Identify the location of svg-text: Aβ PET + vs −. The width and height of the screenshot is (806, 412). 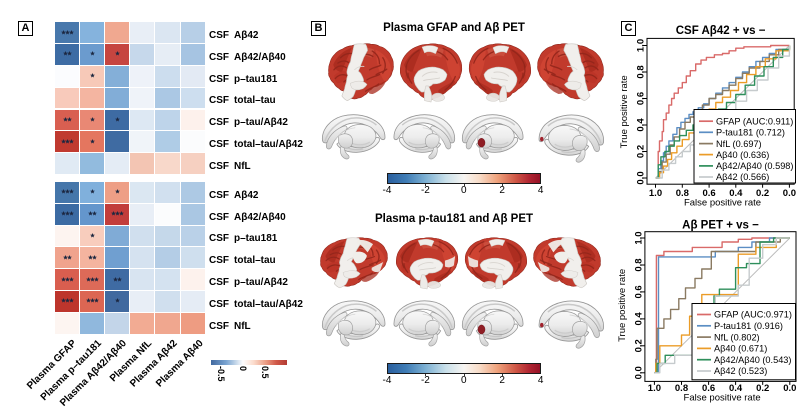
(720, 226).